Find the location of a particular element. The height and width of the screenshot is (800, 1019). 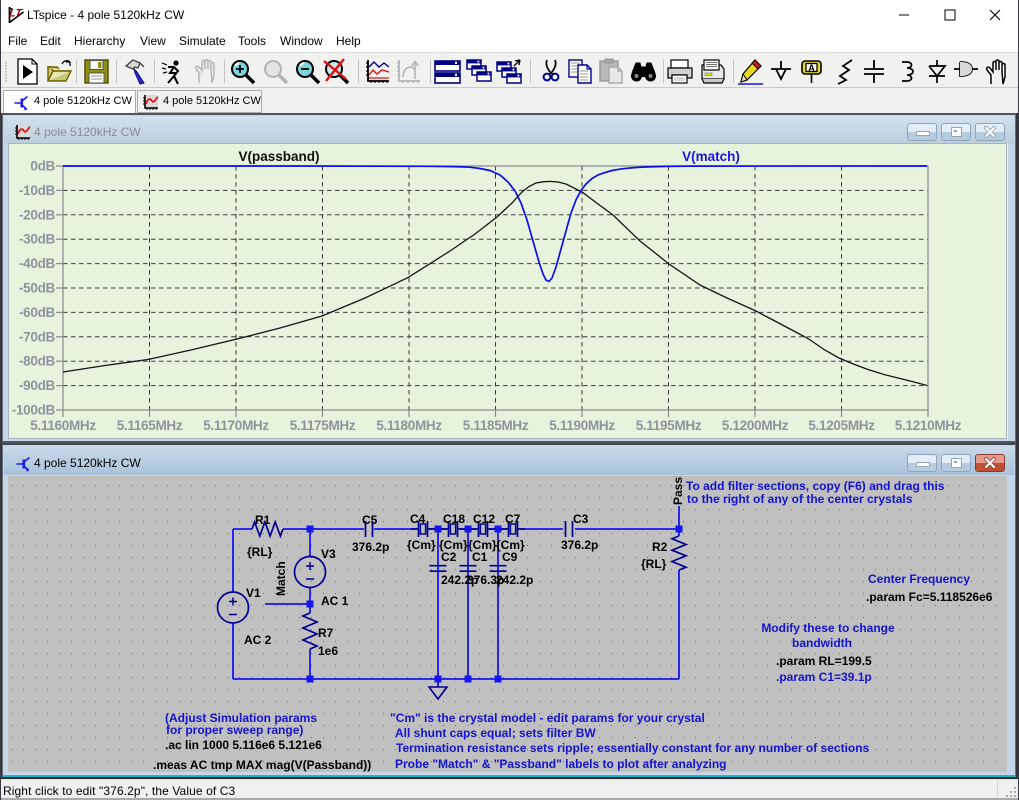

svg-text: V1 is located at coordinates (253, 593).